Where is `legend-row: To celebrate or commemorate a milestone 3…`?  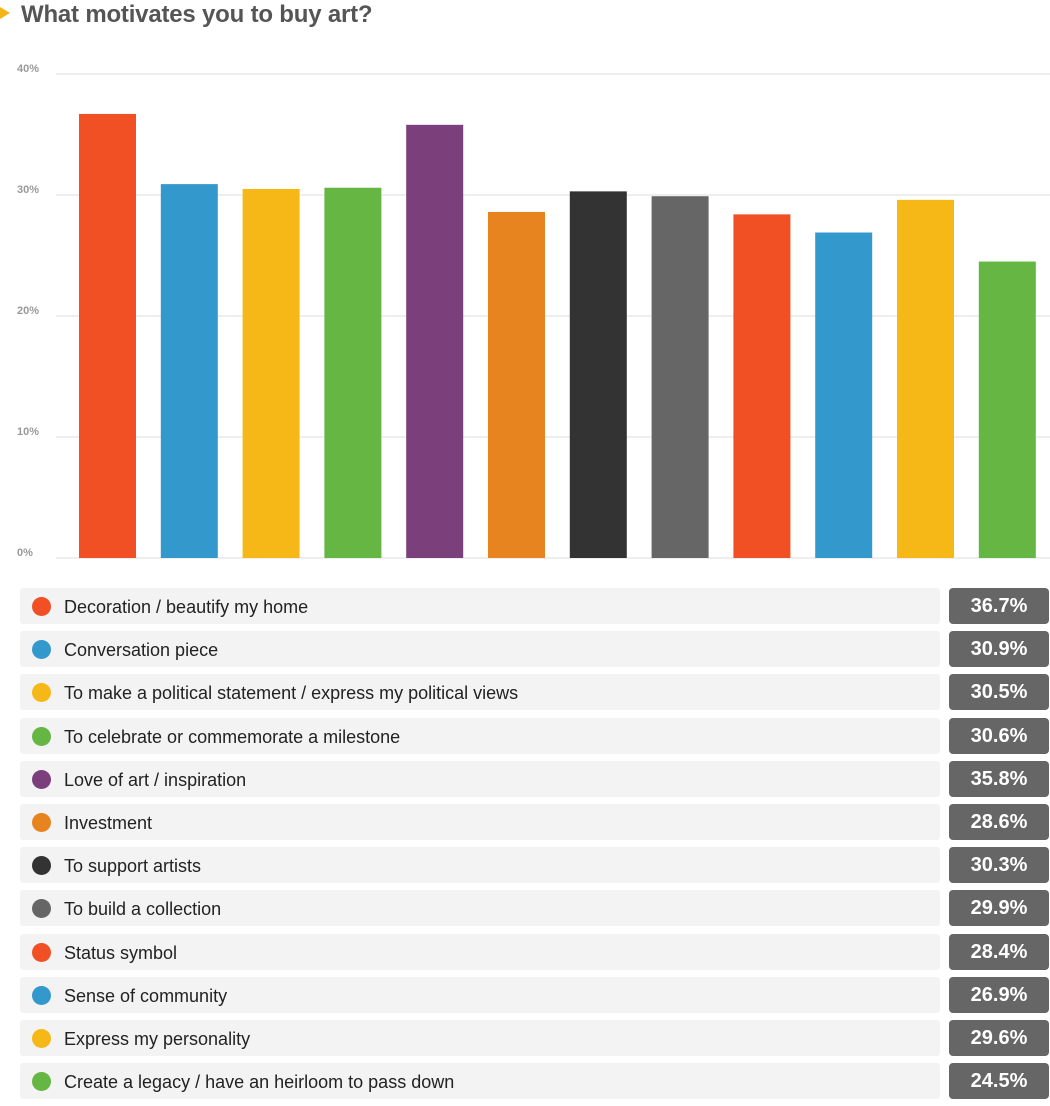
legend-row: To celebrate or commemorate a milestone 3… is located at coordinates (535, 735).